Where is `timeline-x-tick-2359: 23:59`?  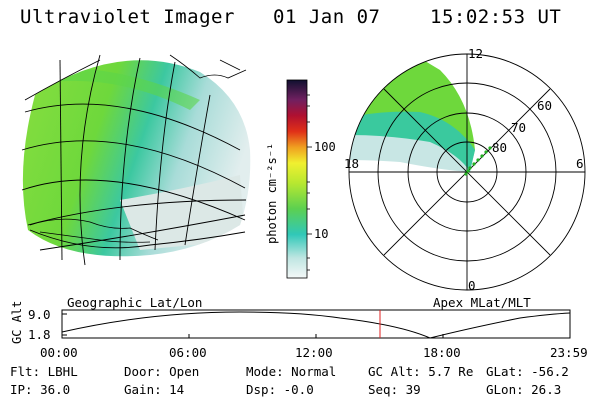
timeline-x-tick-2359: 23:59 is located at coordinates (569, 352).